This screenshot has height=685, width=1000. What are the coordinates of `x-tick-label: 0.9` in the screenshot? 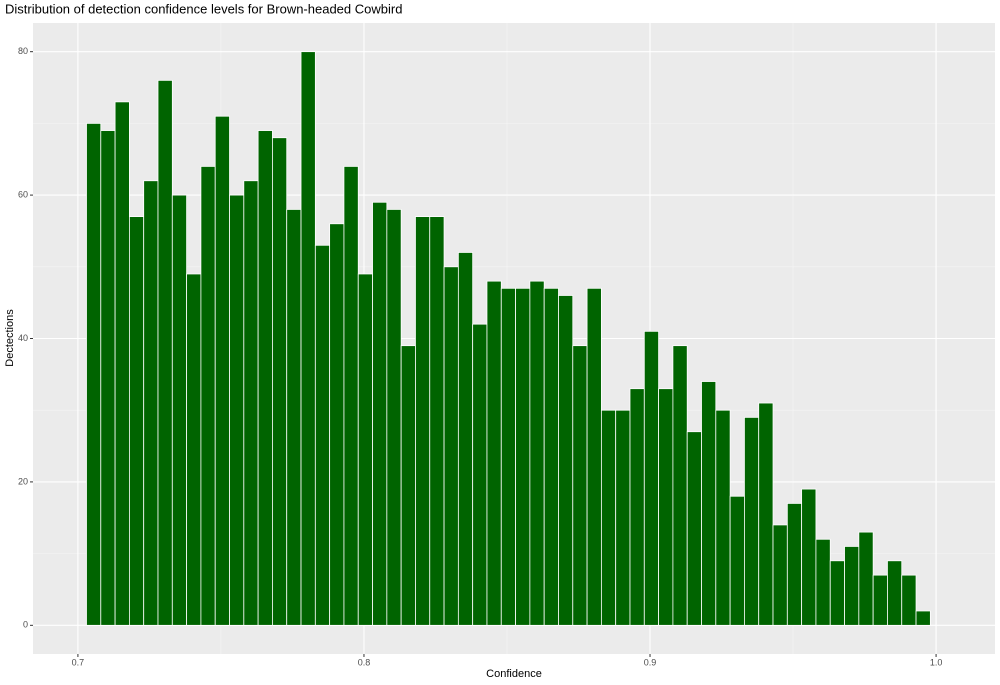 It's located at (650, 662).